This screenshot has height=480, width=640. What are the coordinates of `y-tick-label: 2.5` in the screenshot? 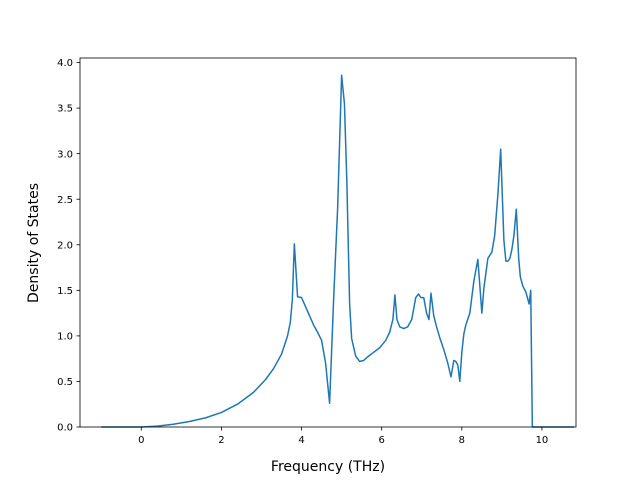 It's located at (65, 200).